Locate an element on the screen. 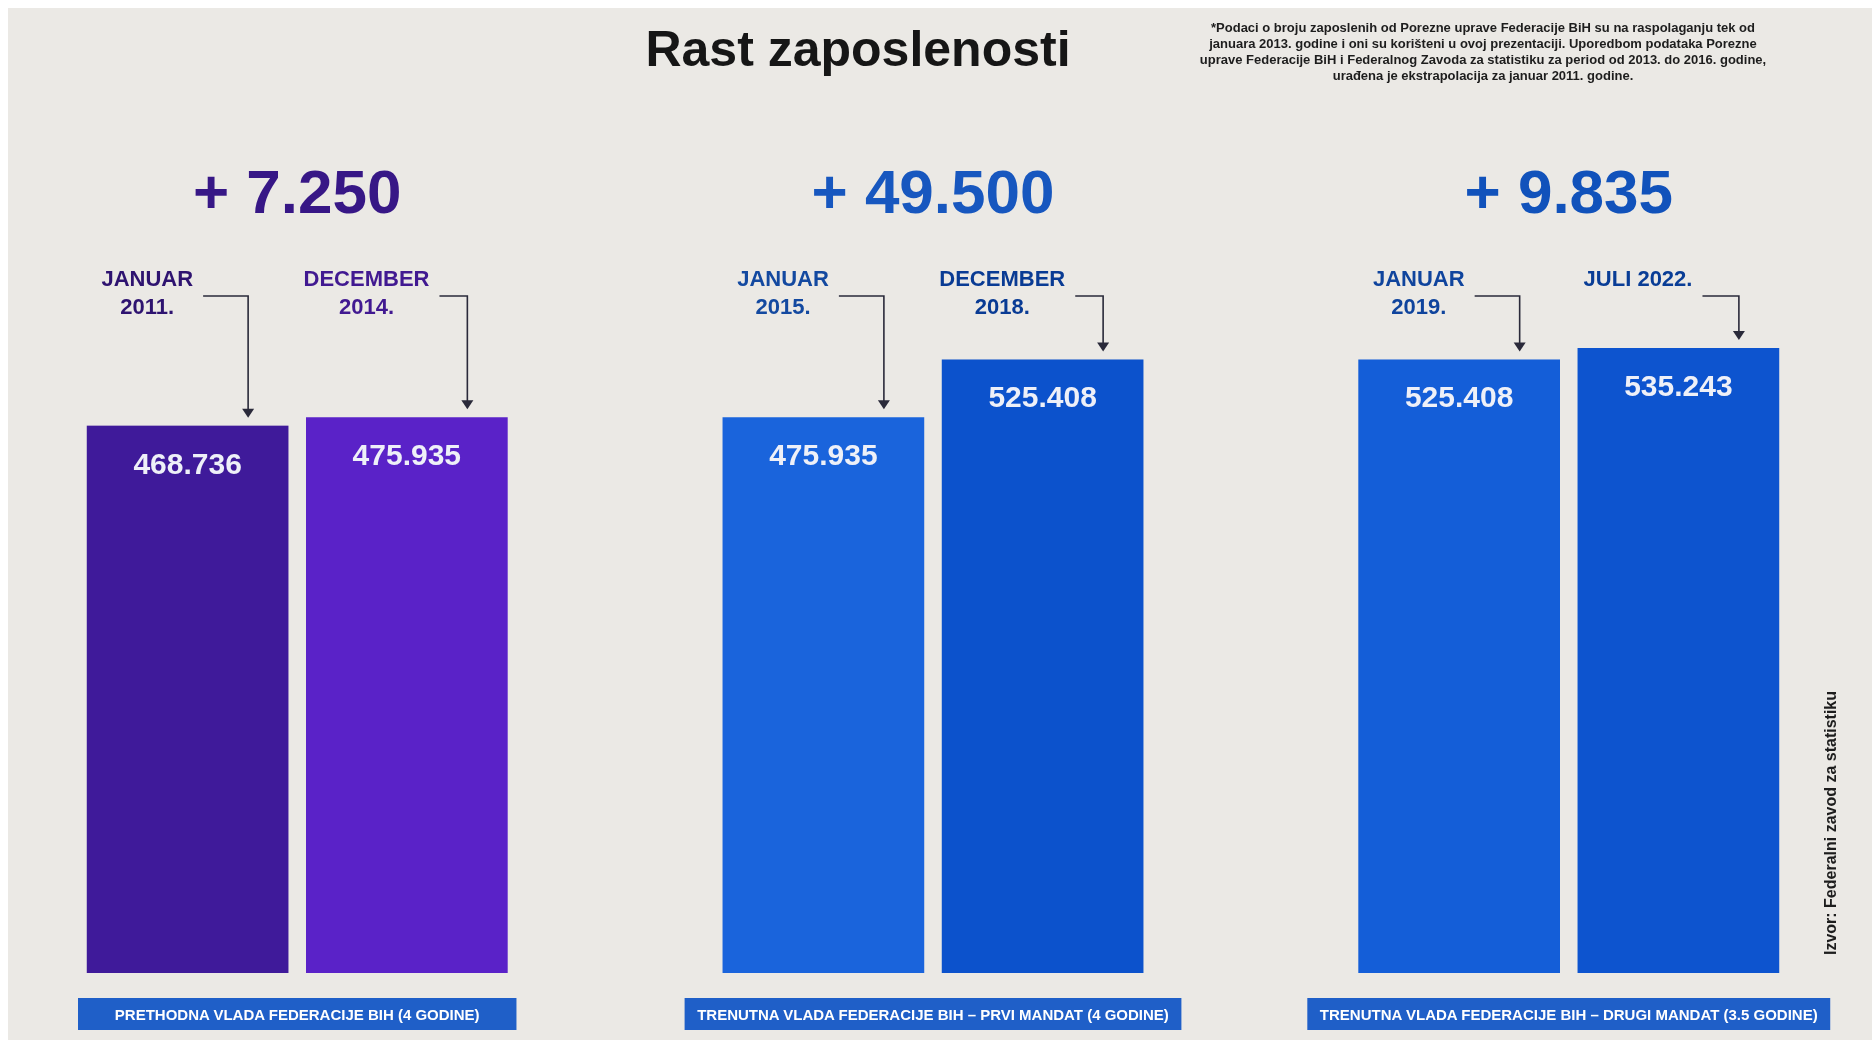  data-label: 535.243 is located at coordinates (1678, 385).